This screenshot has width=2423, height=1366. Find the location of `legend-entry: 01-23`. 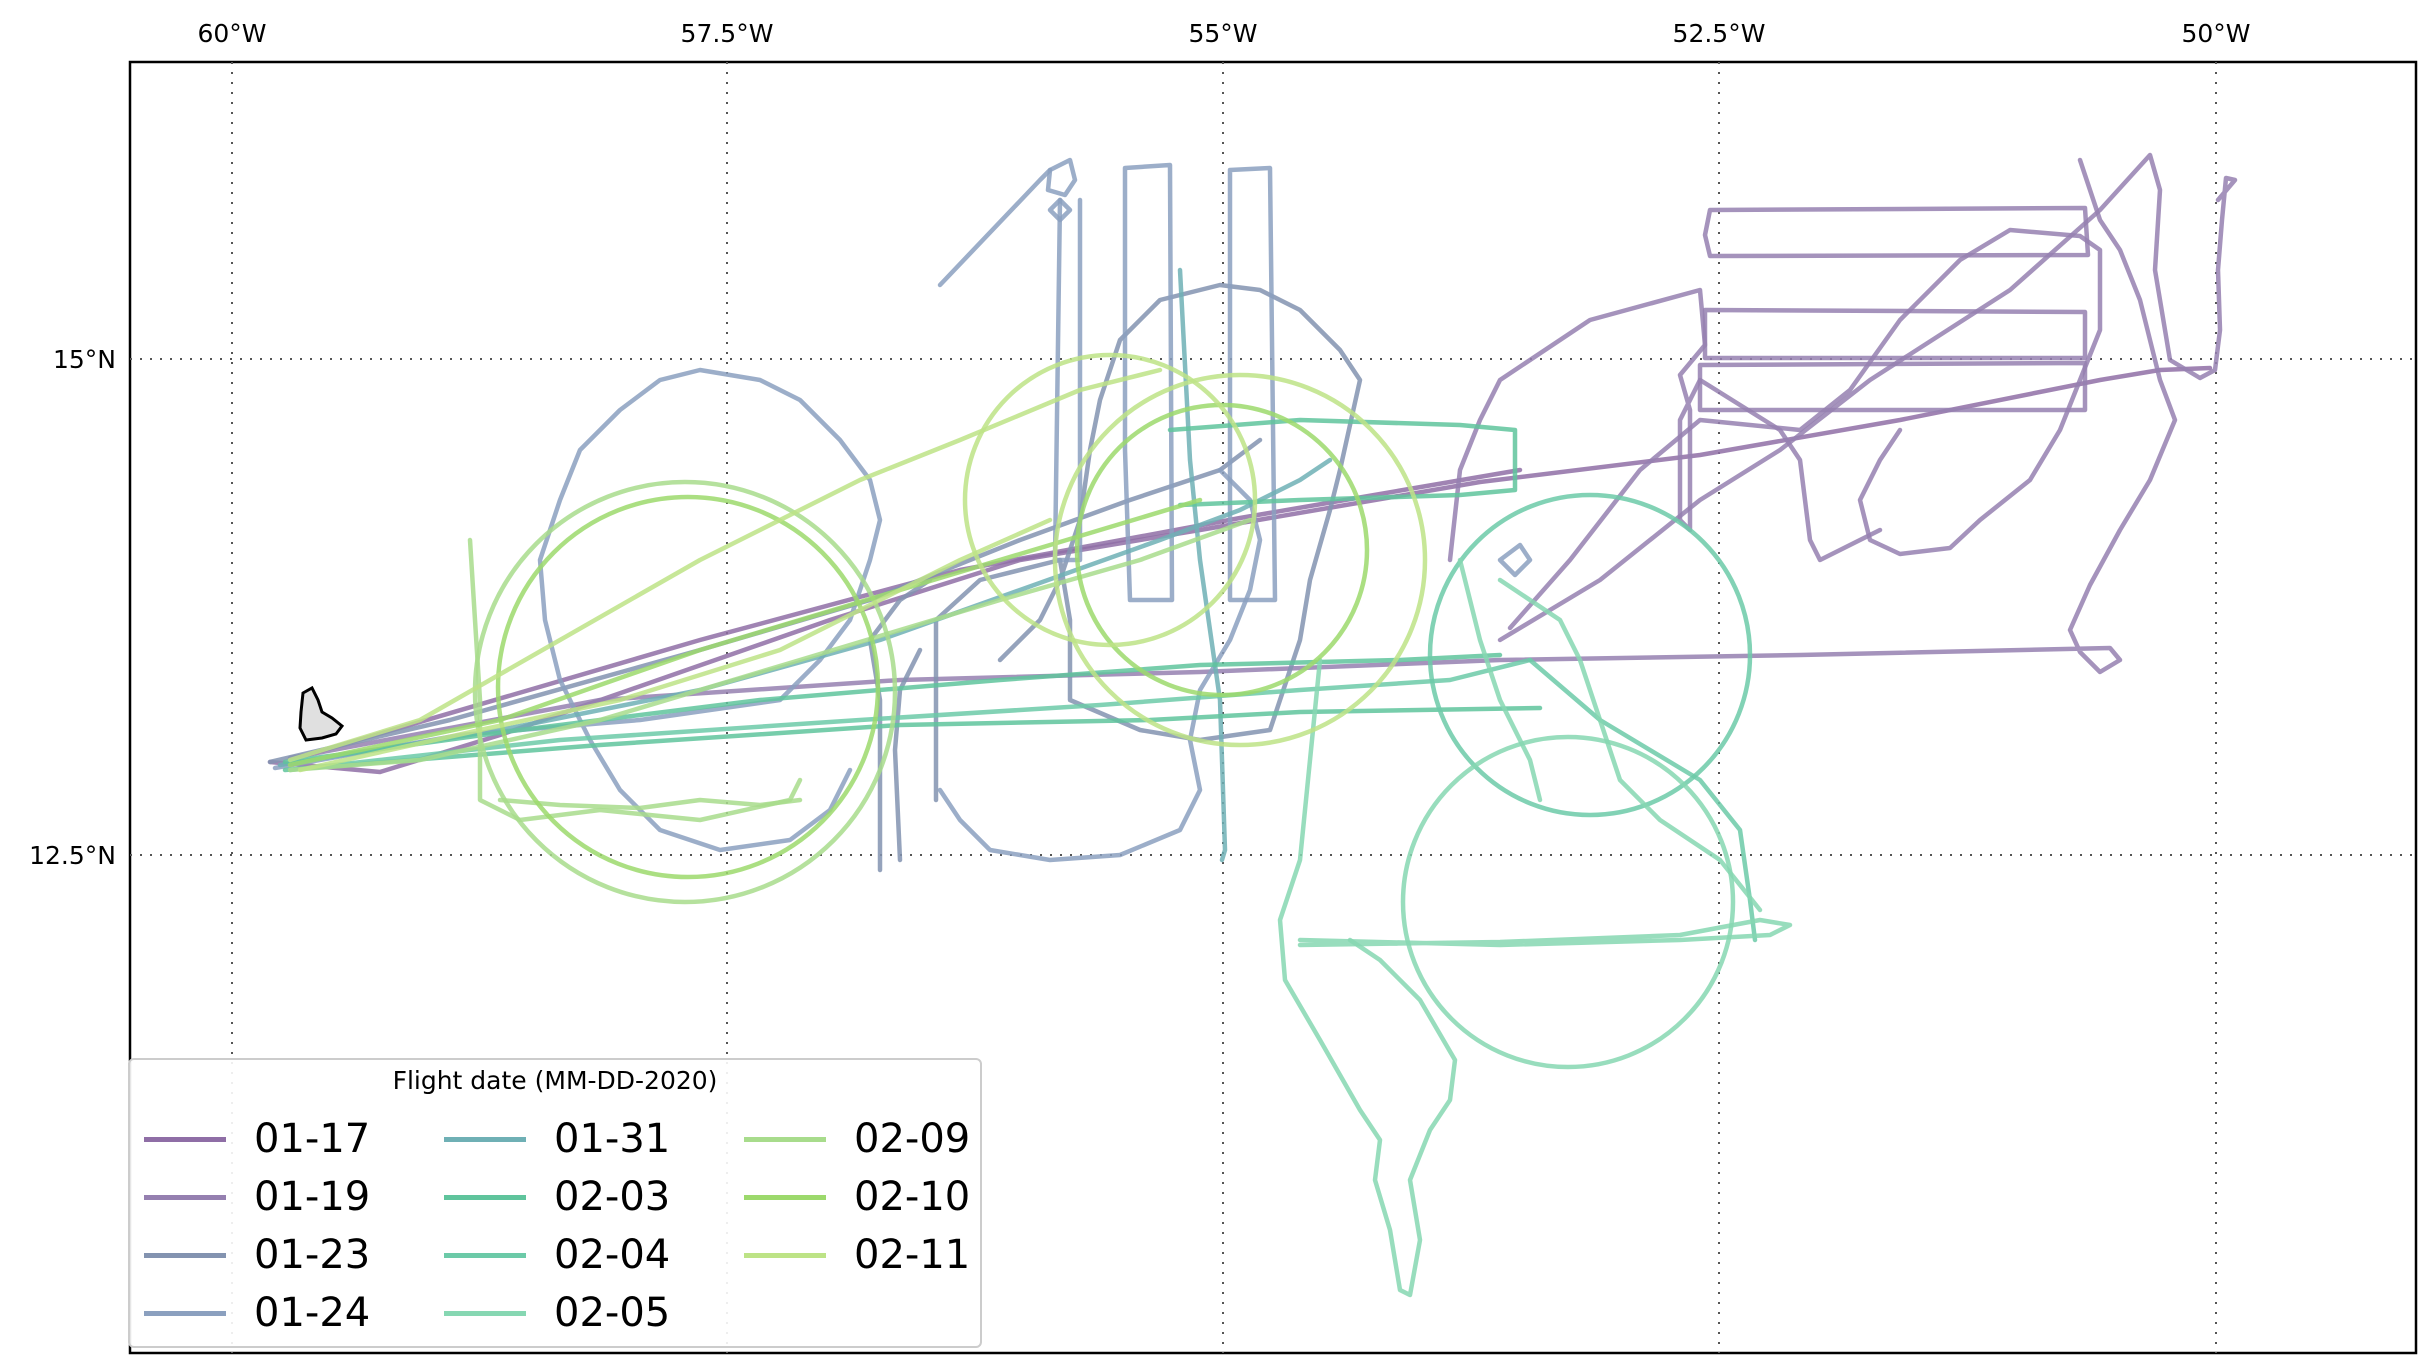

legend-entry: 01-23 is located at coordinates (294, 1255).